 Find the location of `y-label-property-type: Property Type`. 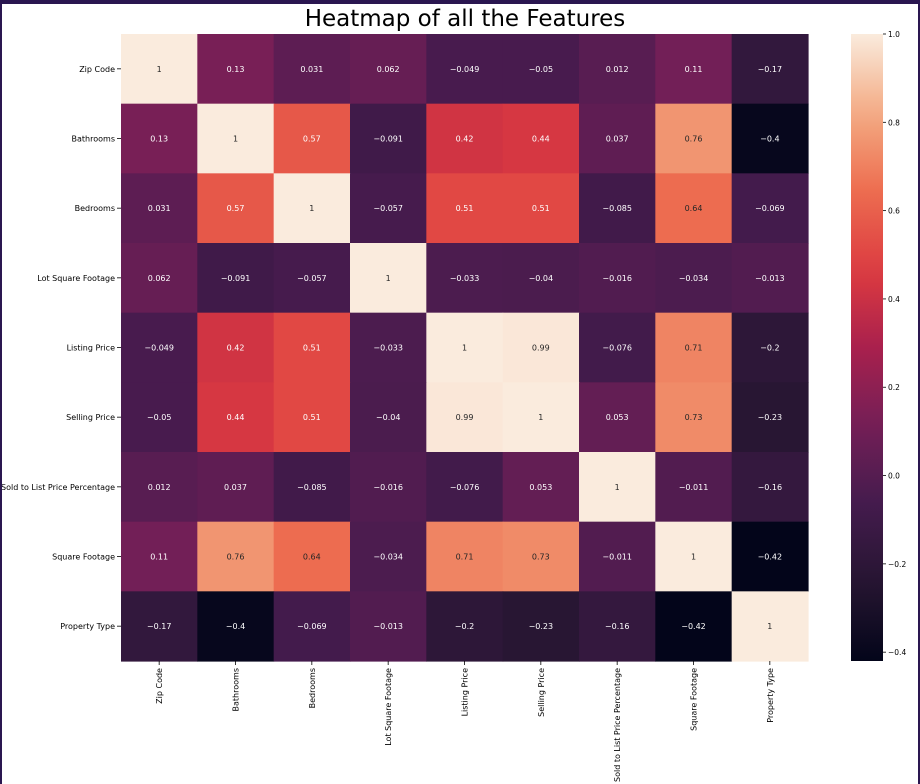

y-label-property-type: Property Type is located at coordinates (87, 626).